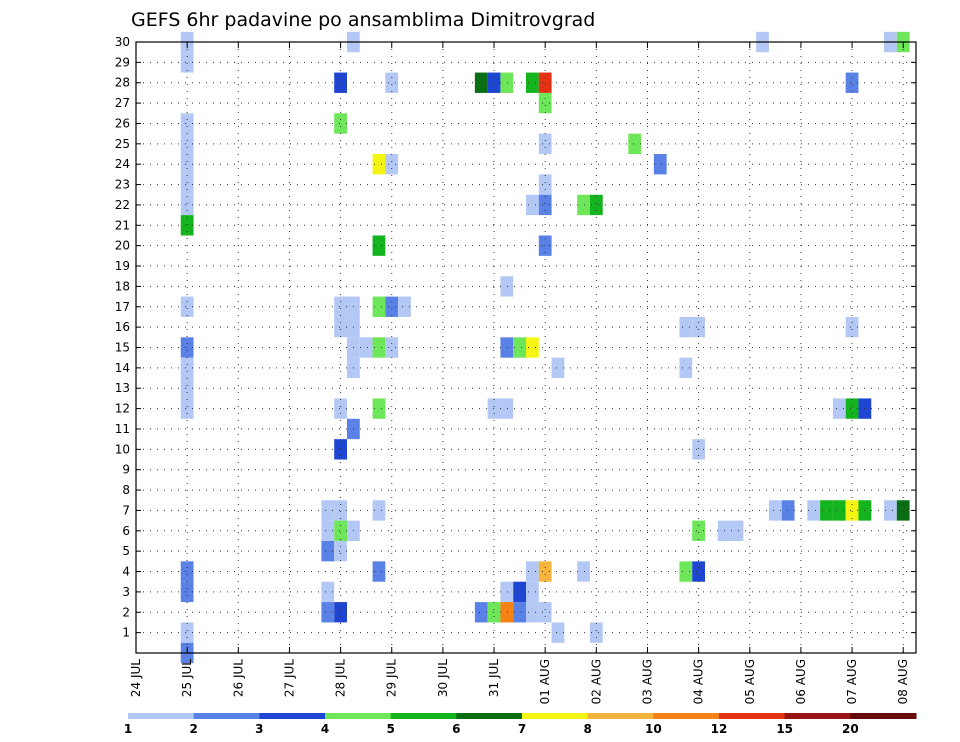 Image resolution: width=960 pixels, height=742 pixels. What do you see at coordinates (443, 678) in the screenshot?
I see `x-tick-label: 30 JUL` at bounding box center [443, 678].